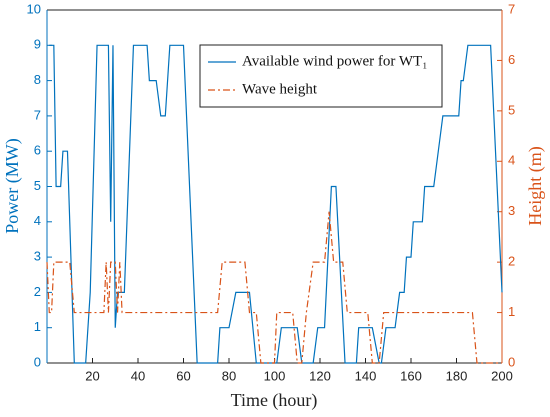 This screenshot has height=417, width=550. What do you see at coordinates (37, 291) in the screenshot?
I see `y-tick-label: 2` at bounding box center [37, 291].